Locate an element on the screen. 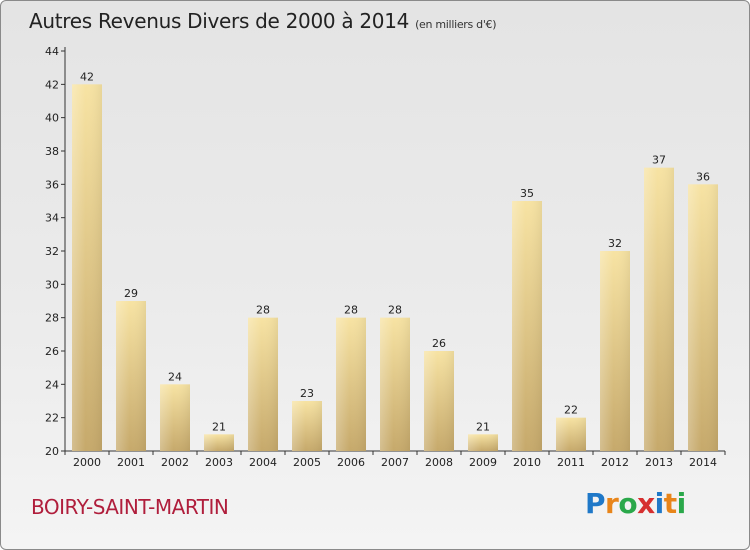 This screenshot has width=750, height=550. y-tick-label: 34 is located at coordinates (52, 218).